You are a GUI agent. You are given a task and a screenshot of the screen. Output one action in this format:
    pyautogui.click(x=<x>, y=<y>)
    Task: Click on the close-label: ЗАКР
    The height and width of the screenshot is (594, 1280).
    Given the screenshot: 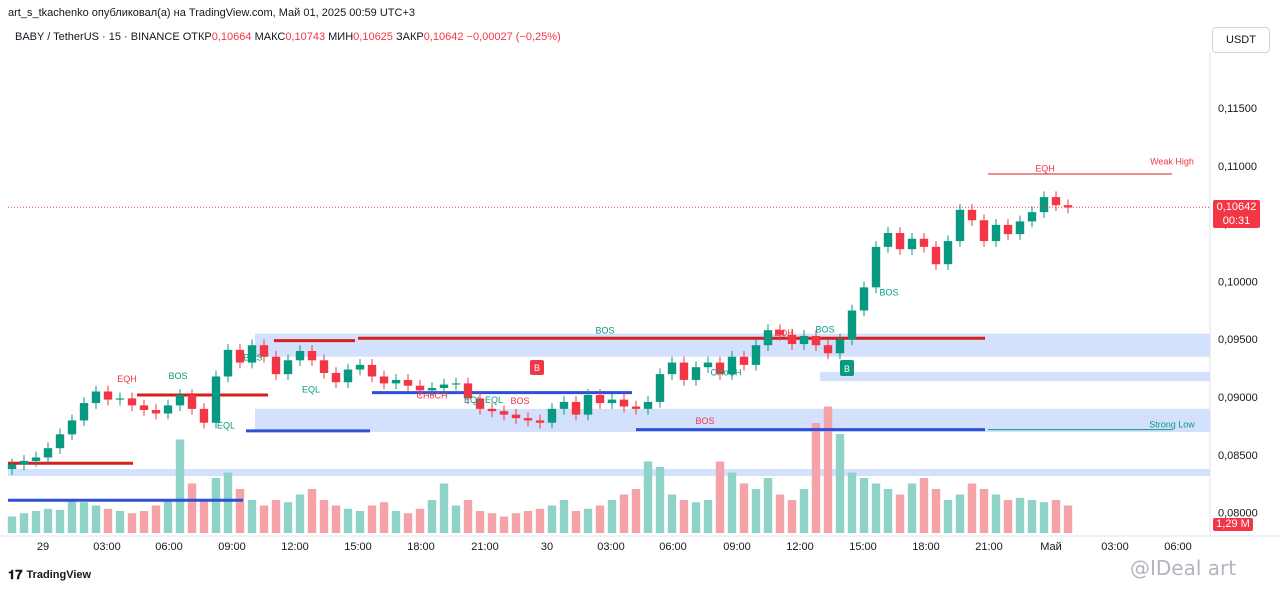 What is the action you would take?
    pyautogui.click(x=409, y=37)
    